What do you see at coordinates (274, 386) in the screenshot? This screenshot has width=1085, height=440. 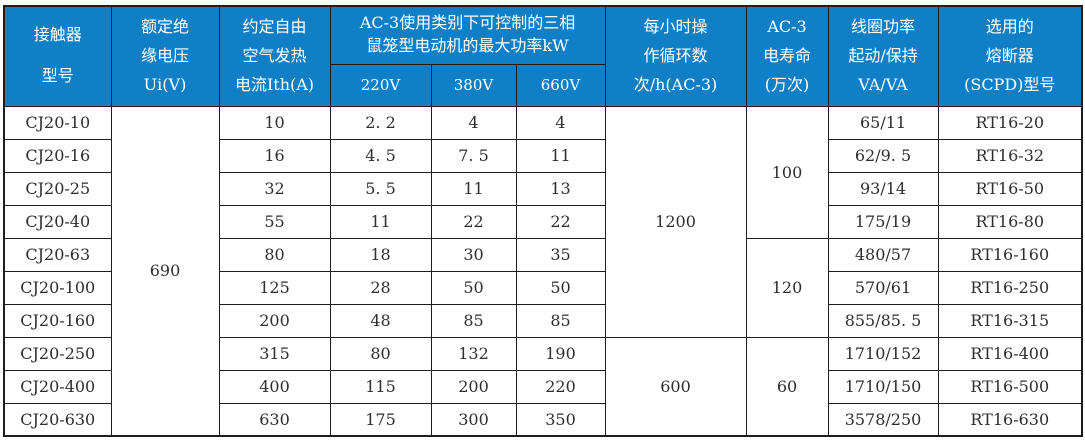 I see `cell-ith: 400` at bounding box center [274, 386].